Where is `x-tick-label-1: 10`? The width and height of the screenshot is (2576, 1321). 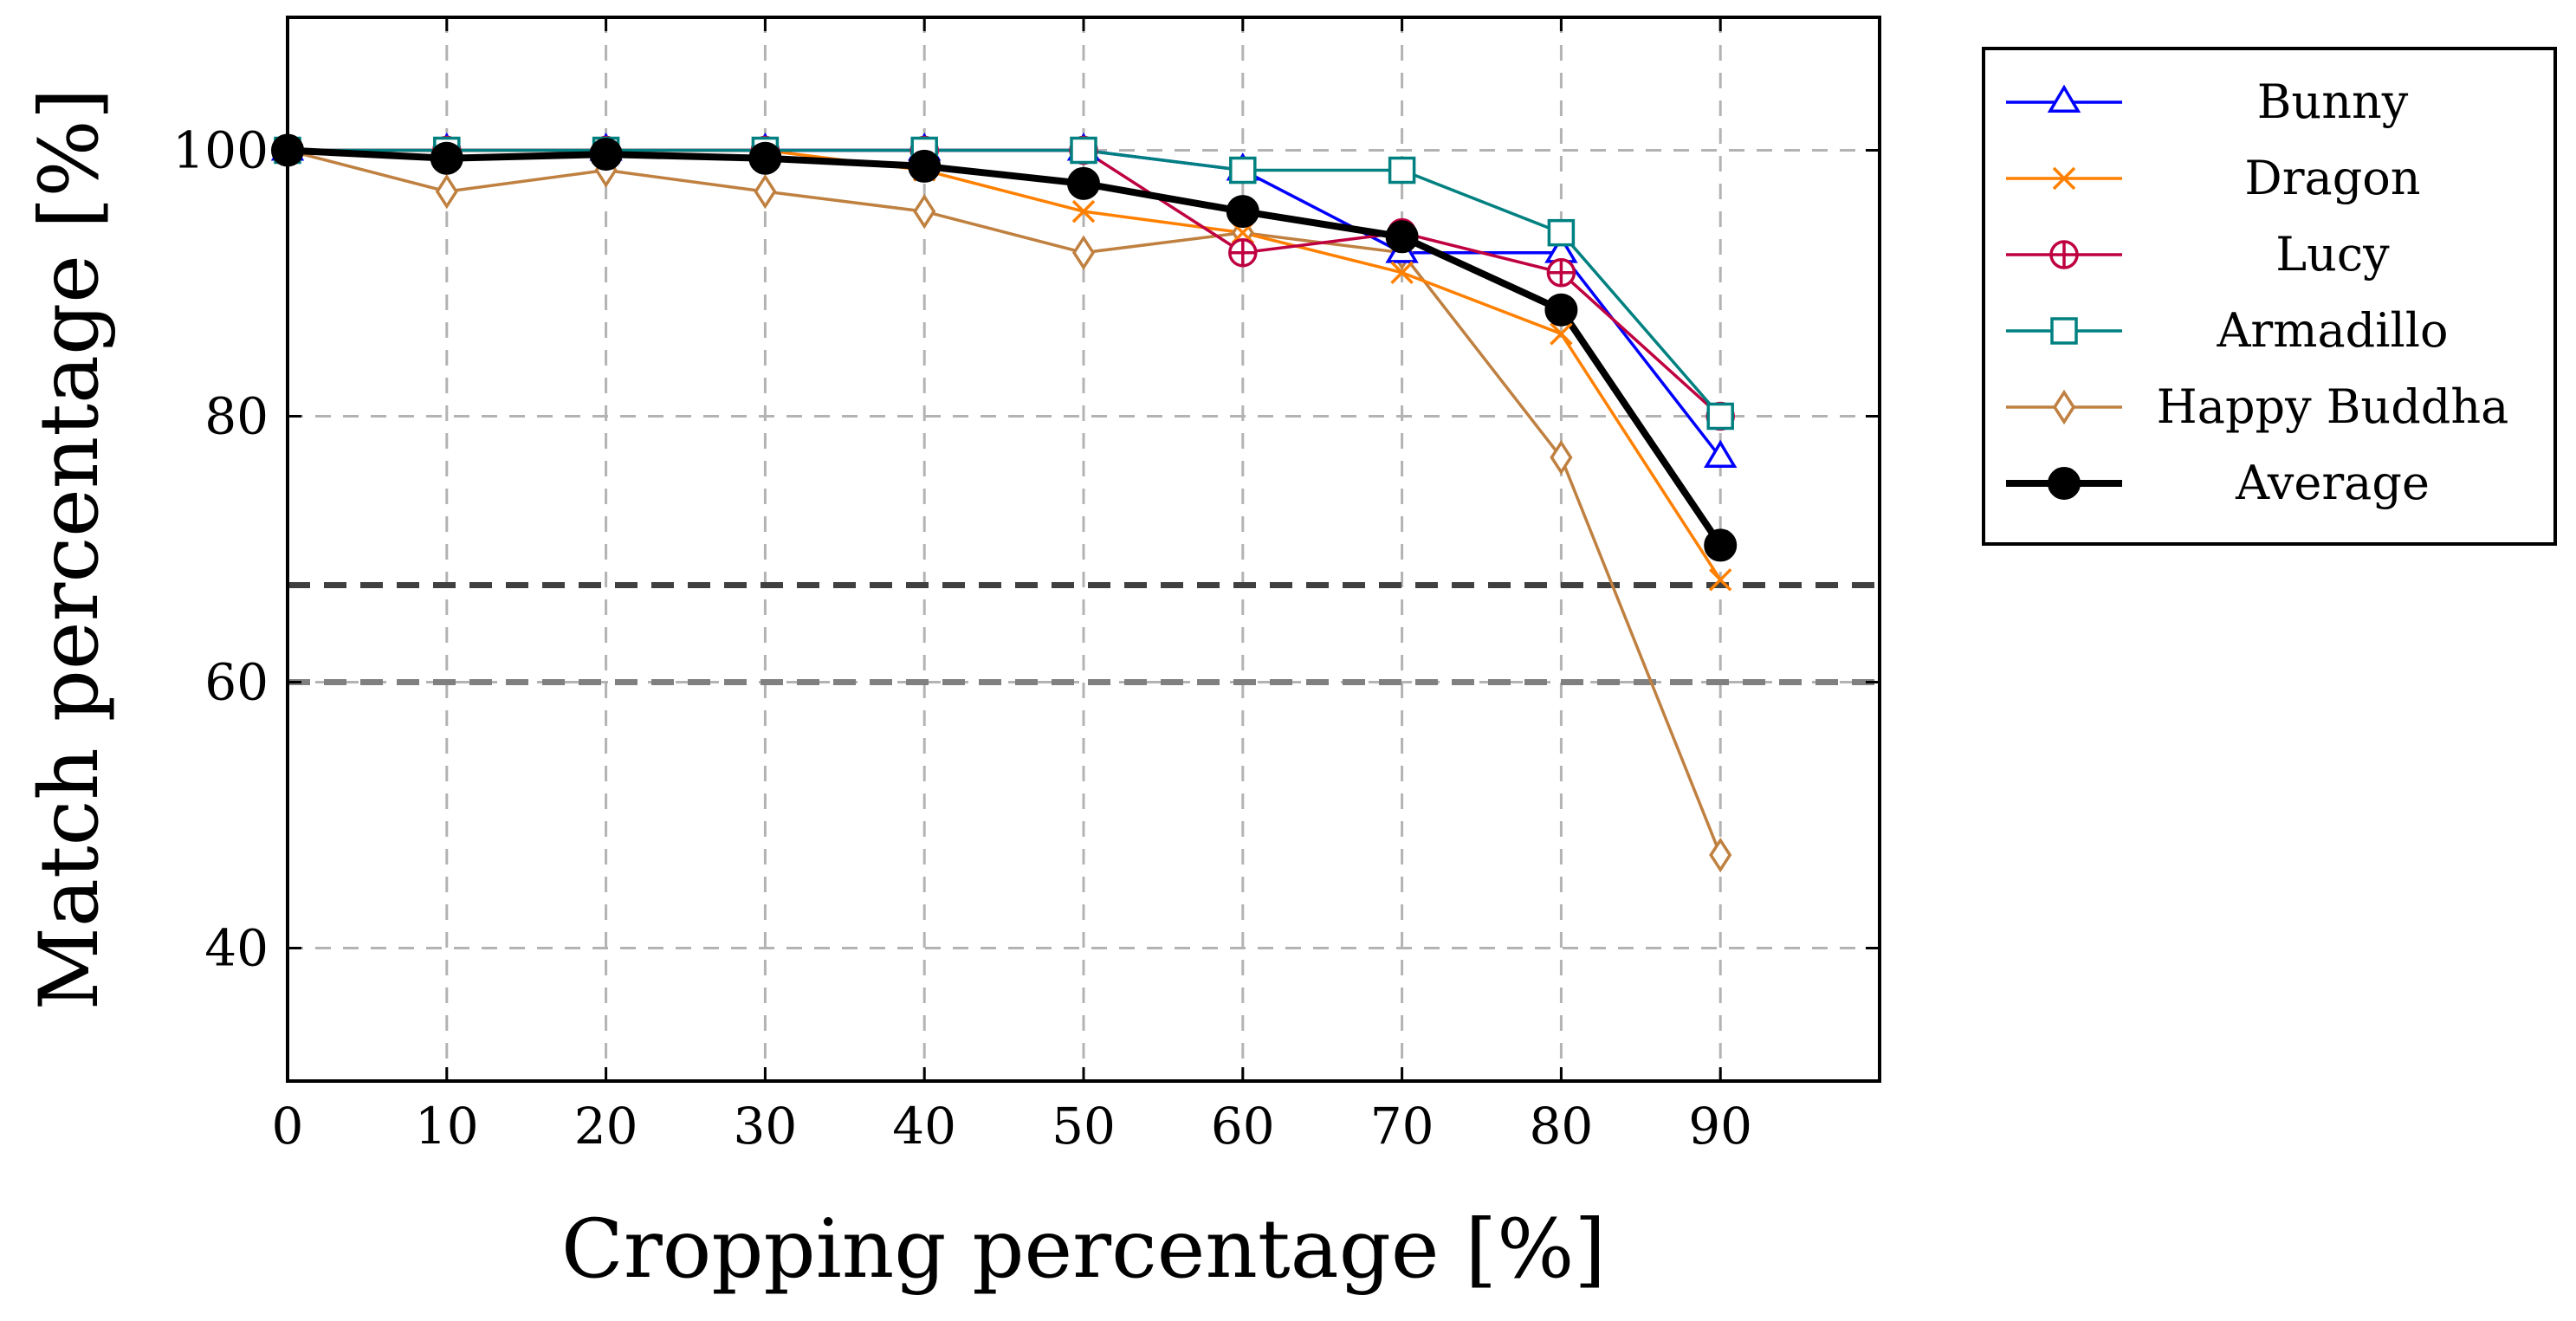 x-tick-label-1: 10 is located at coordinates (447, 1126).